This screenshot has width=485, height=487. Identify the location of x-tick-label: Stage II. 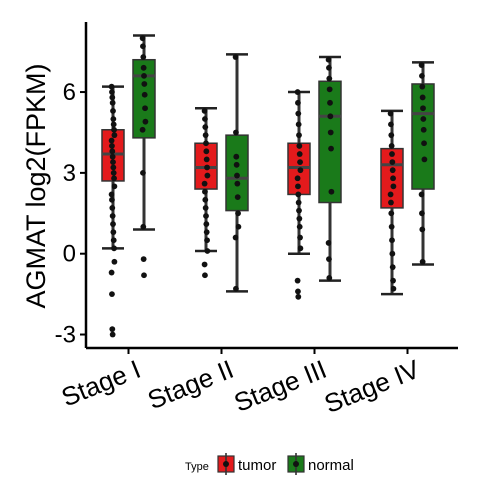
(190, 384).